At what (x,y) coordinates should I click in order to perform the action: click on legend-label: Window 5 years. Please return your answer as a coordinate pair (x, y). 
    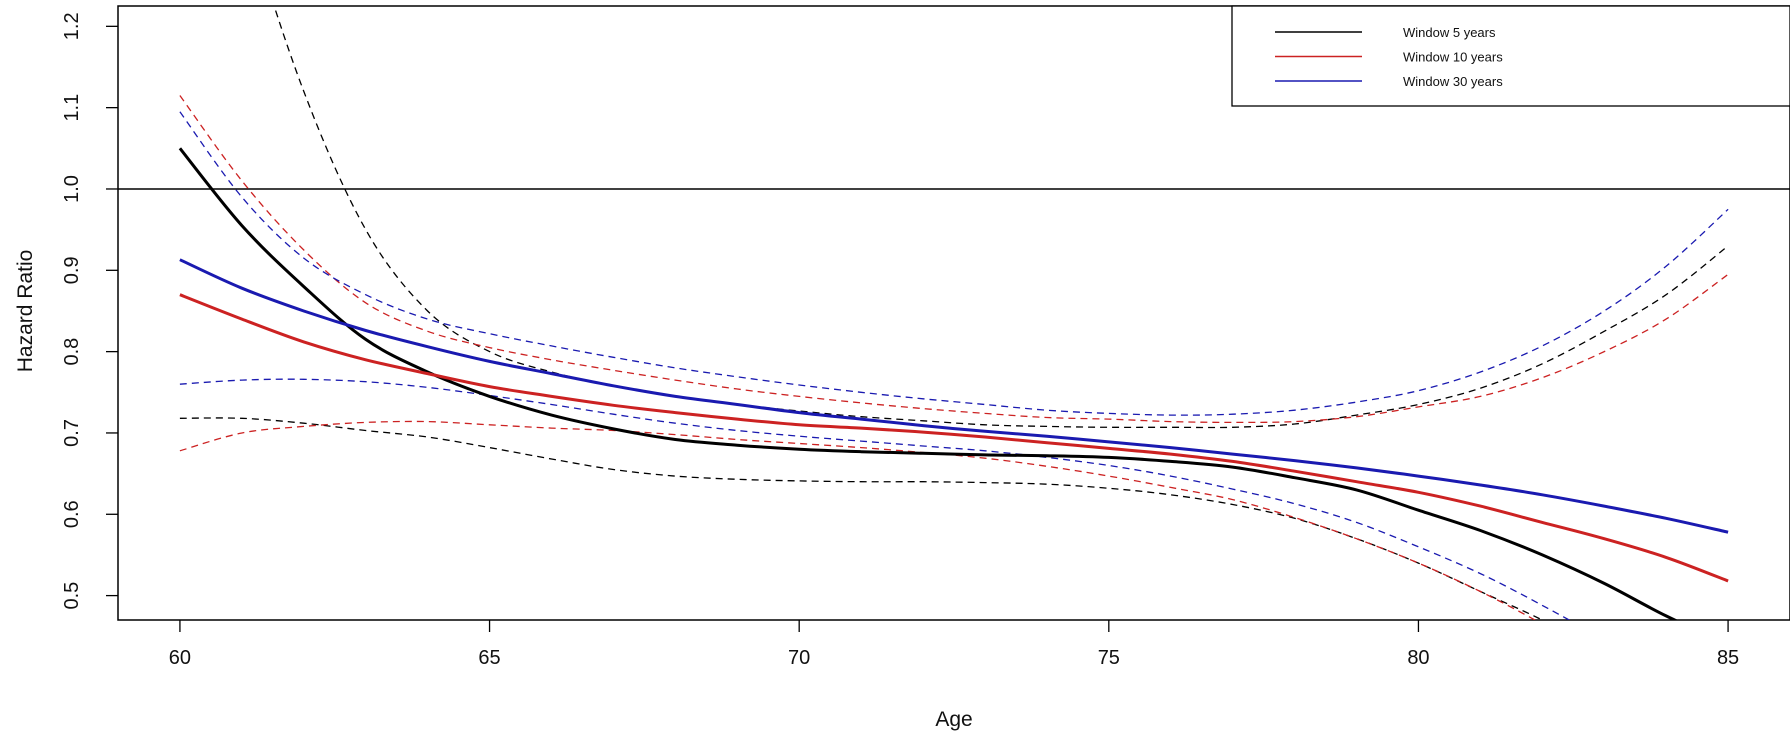
    Looking at the image, I should click on (1449, 32).